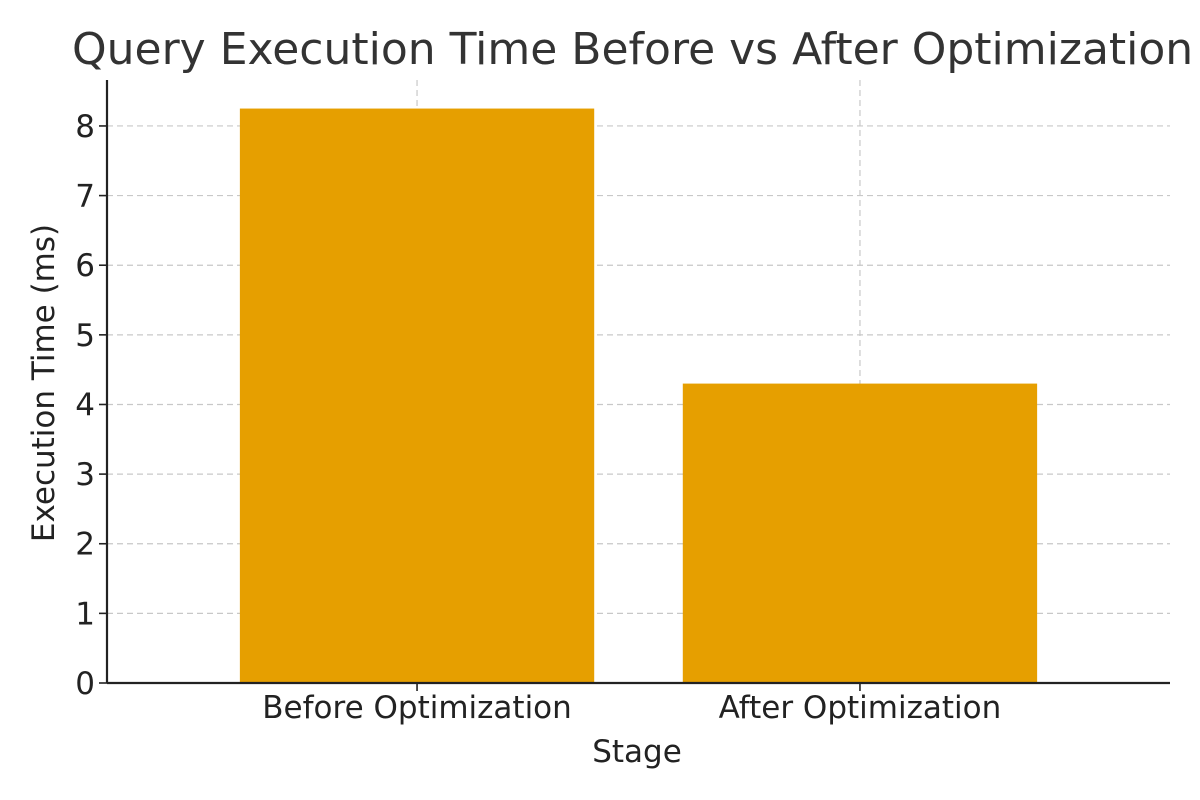  What do you see at coordinates (85, 475) in the screenshot?
I see `y-tick-label: 3` at bounding box center [85, 475].